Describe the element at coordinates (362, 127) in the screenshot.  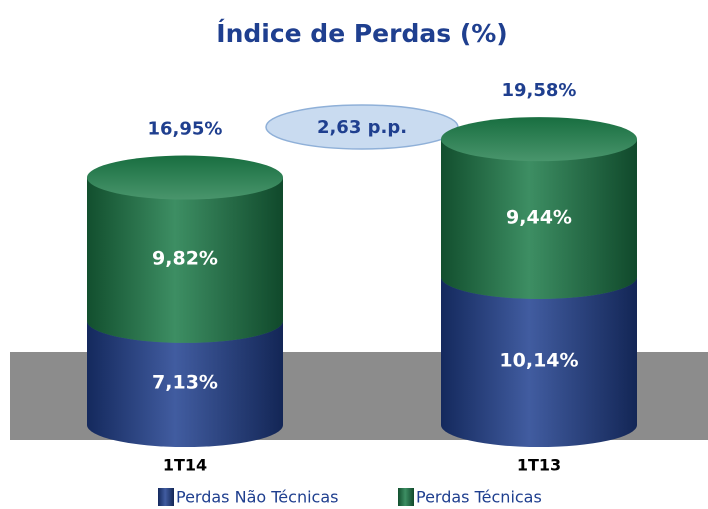
I see `annotation: 2,63 p.p.` at that location.